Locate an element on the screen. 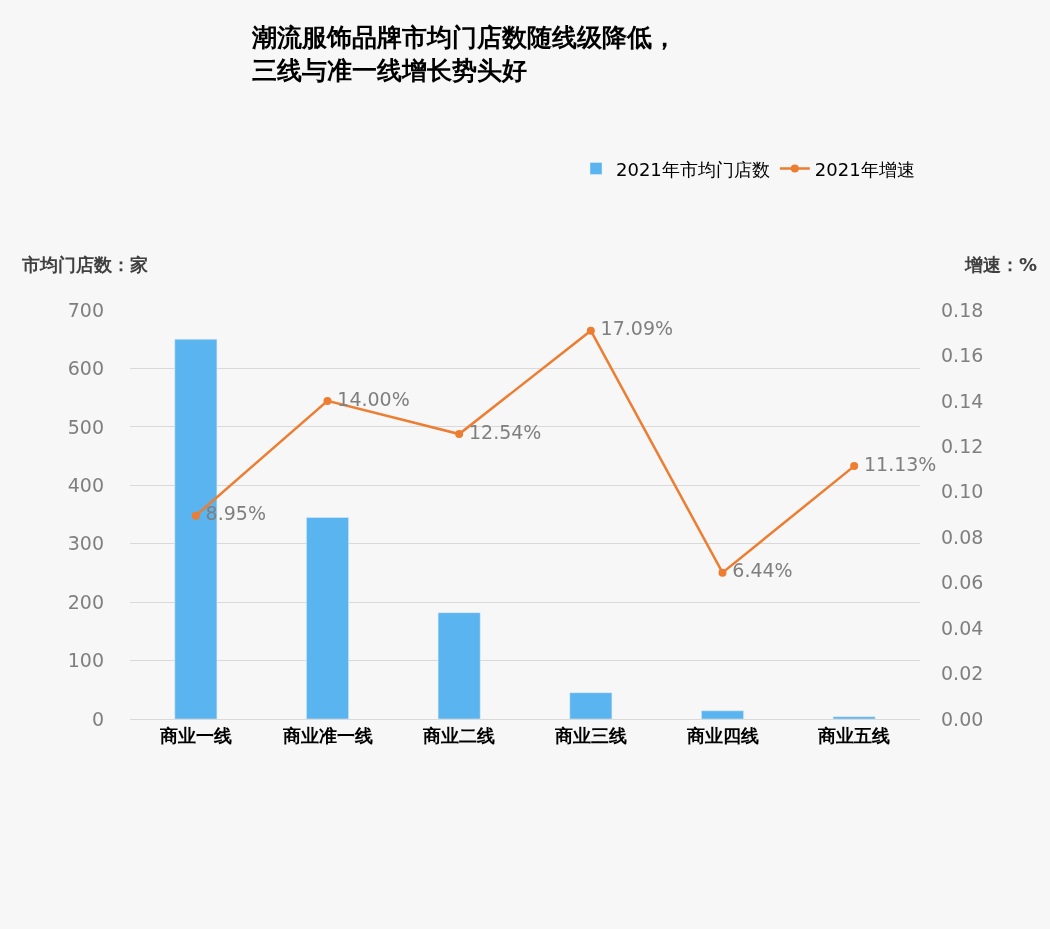  y-tick-label: 600 is located at coordinates (85, 368).